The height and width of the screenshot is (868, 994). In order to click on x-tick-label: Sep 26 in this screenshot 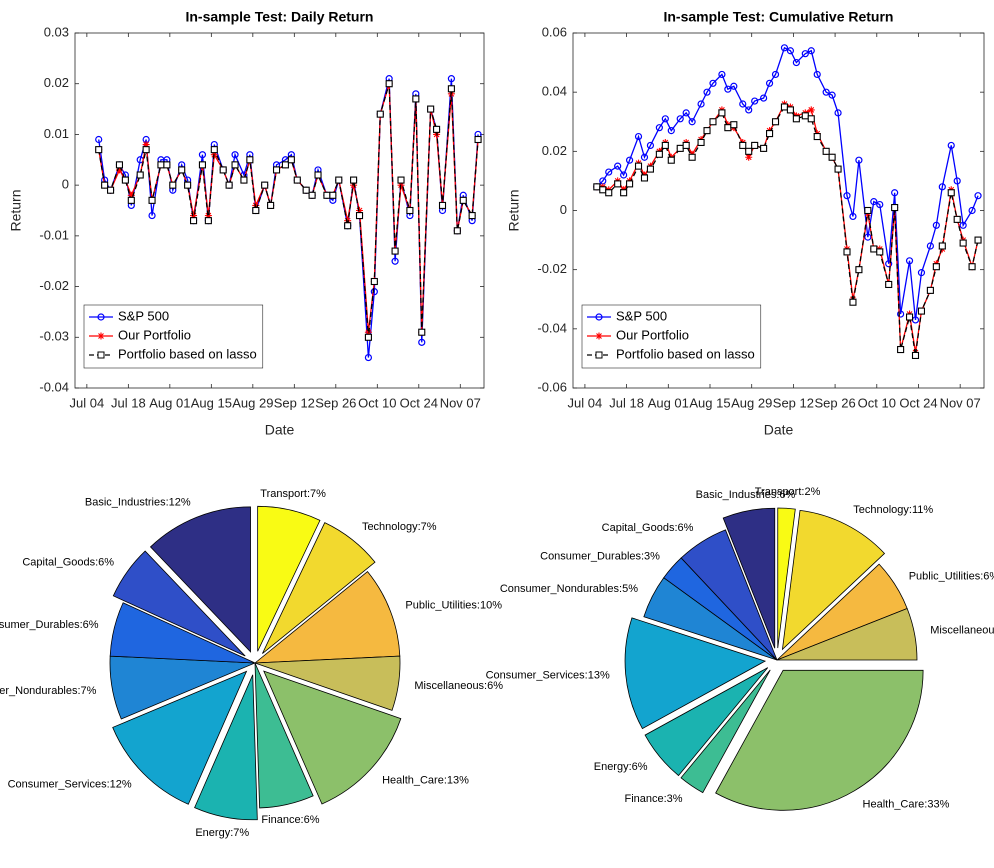, I will do `click(335, 402)`.